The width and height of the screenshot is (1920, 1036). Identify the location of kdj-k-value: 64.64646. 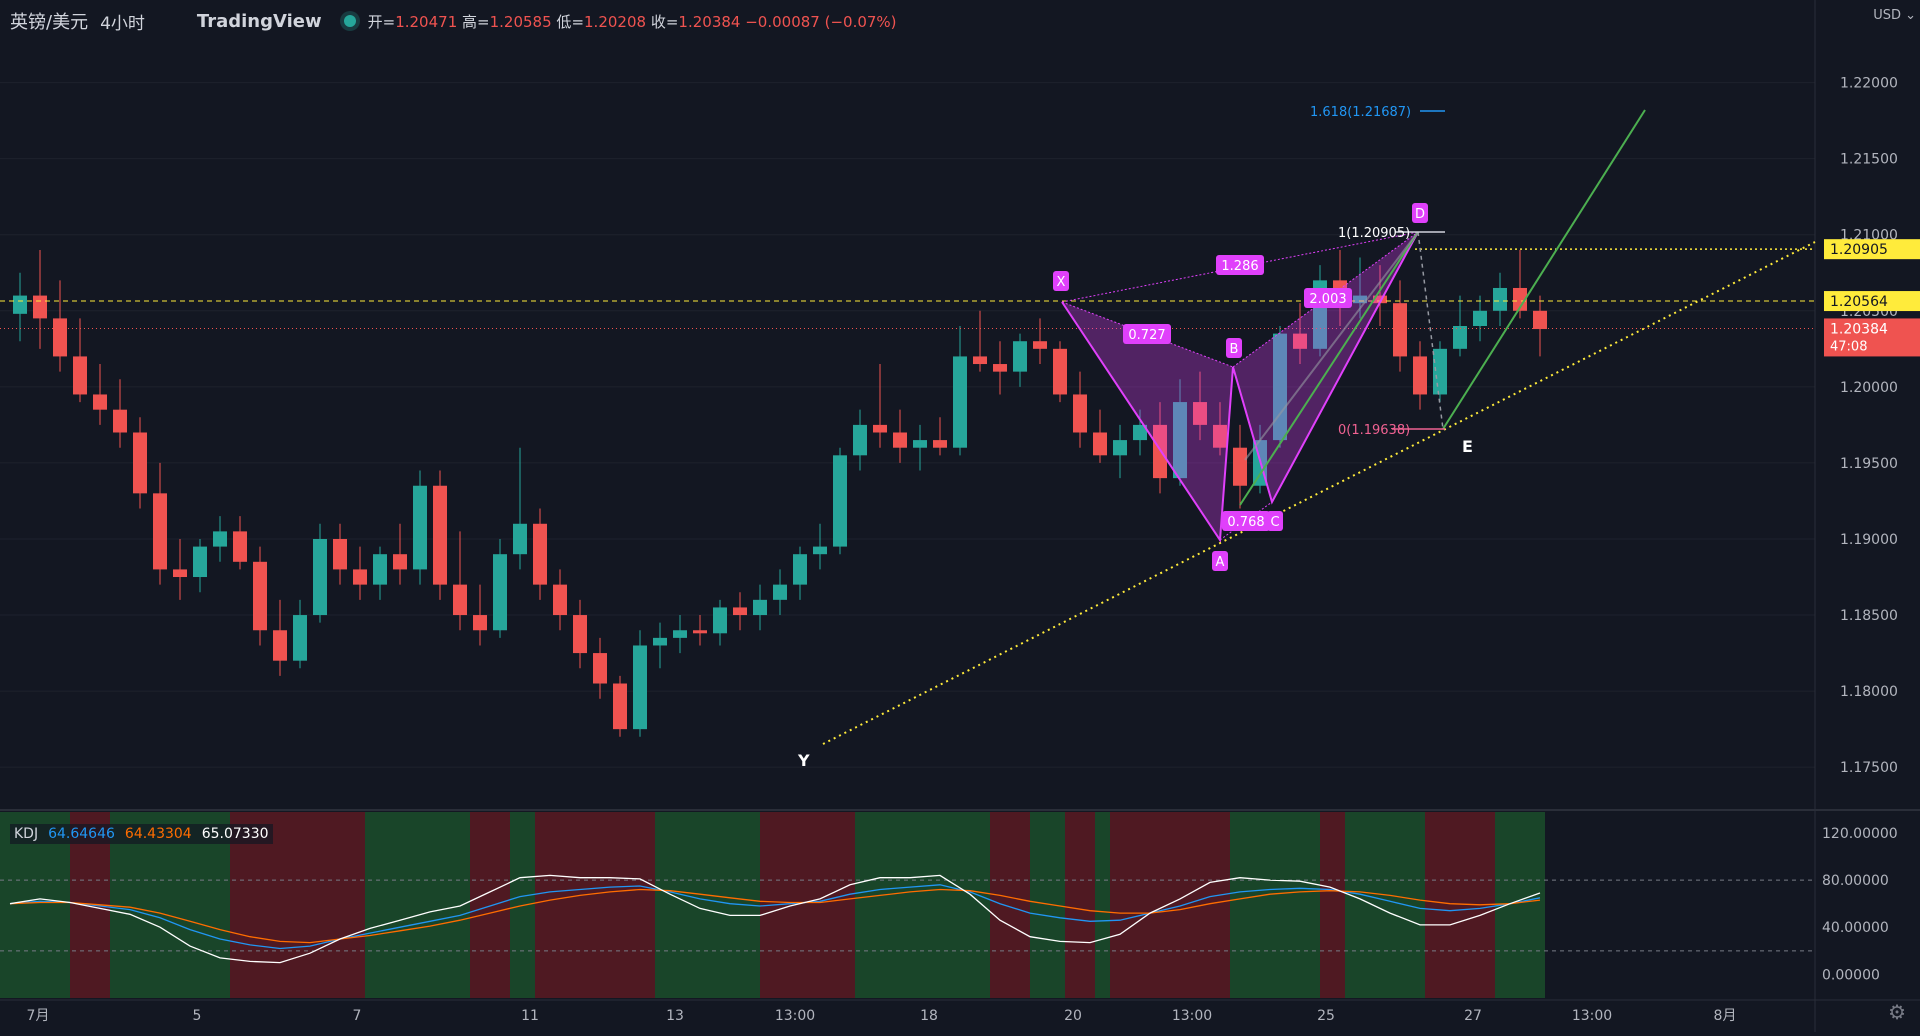
(81, 834).